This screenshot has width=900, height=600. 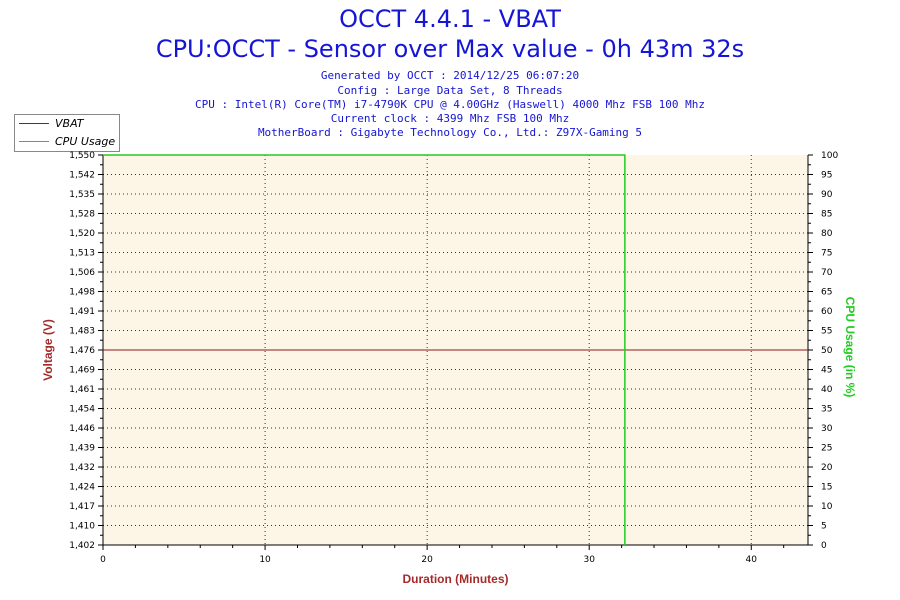 I want to click on y-left-tick-label: 1,410, so click(x=82, y=527).